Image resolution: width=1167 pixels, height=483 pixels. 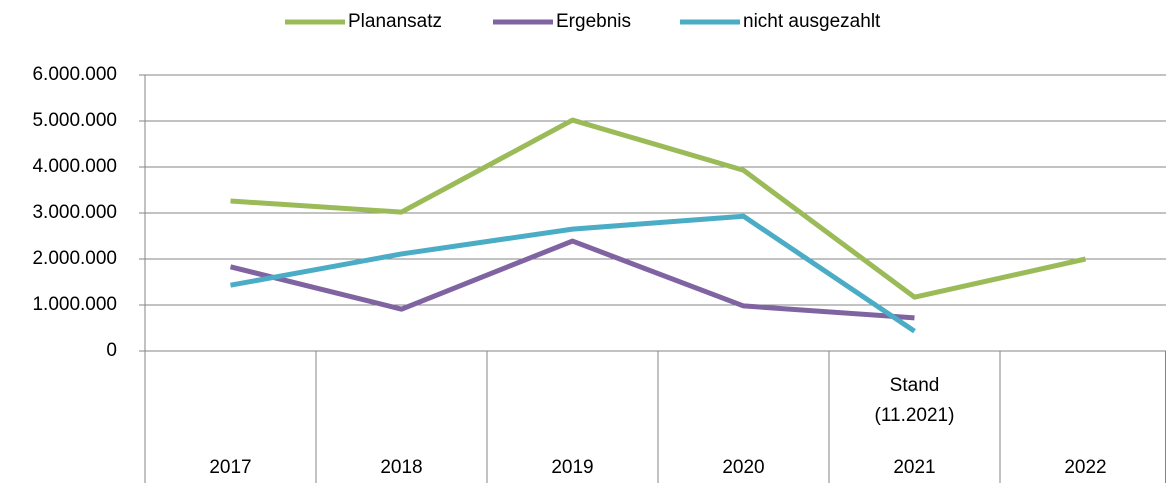 What do you see at coordinates (74, 304) in the screenshot?
I see `y-tick-label: 1.000.000` at bounding box center [74, 304].